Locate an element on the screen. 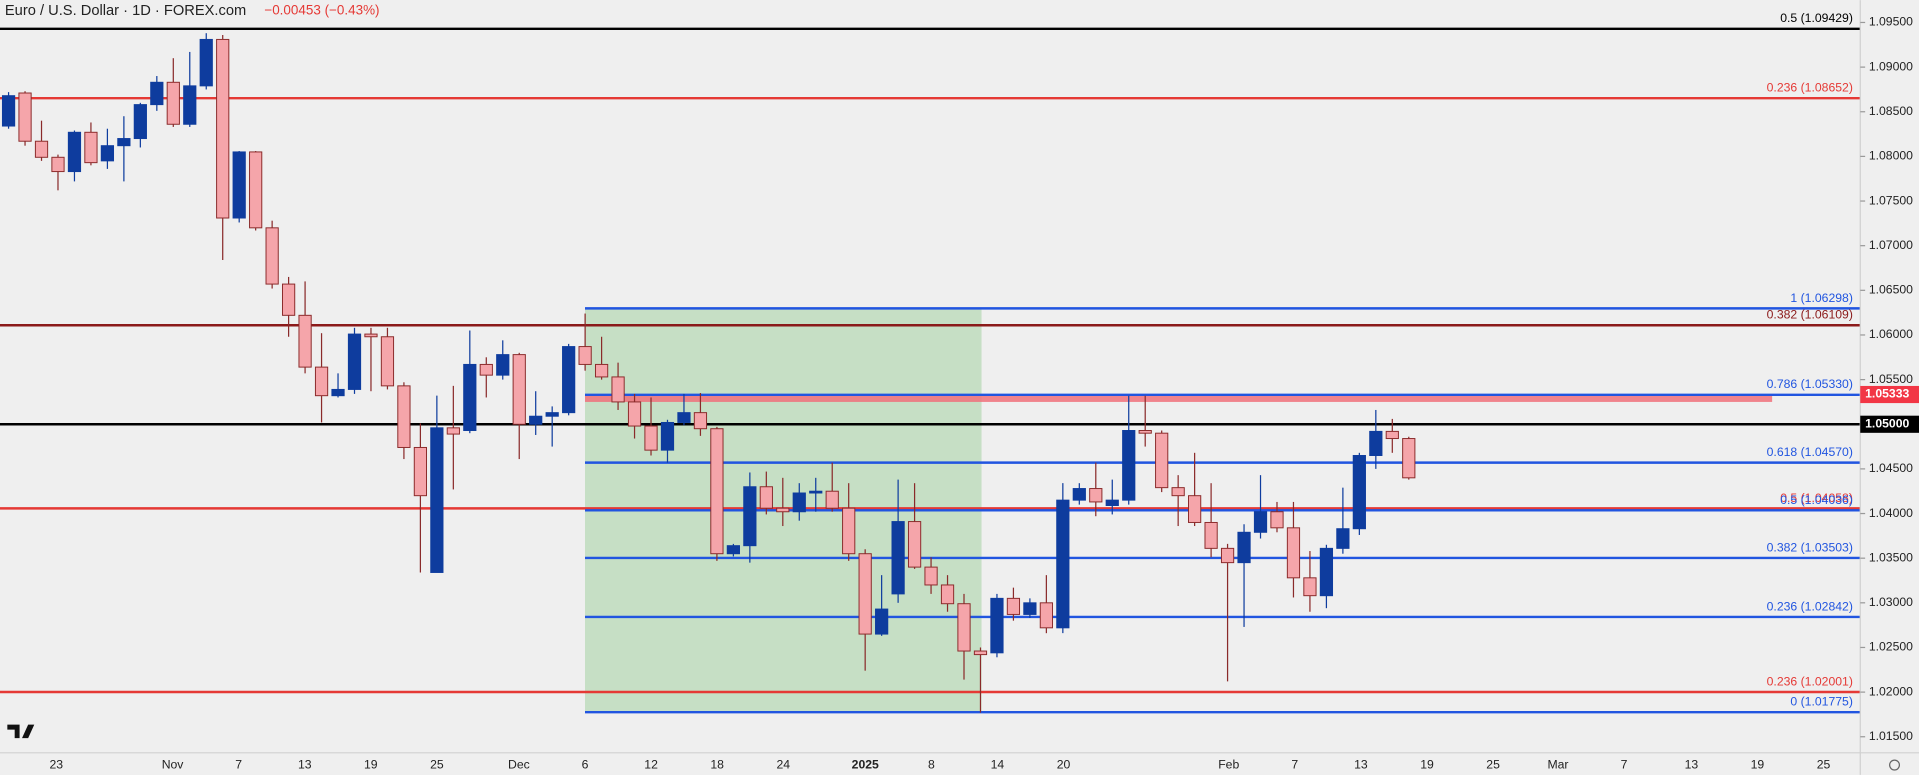 The height and width of the screenshot is (775, 1919). price-change: −0.00453 (−0.43%) is located at coordinates (321, 10).